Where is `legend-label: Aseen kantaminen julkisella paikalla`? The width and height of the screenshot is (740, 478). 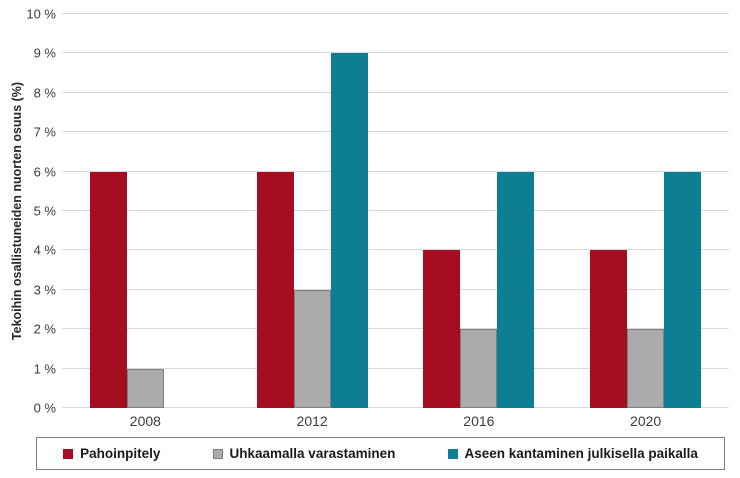
legend-label: Aseen kantaminen julkisella paikalla is located at coordinates (581, 453).